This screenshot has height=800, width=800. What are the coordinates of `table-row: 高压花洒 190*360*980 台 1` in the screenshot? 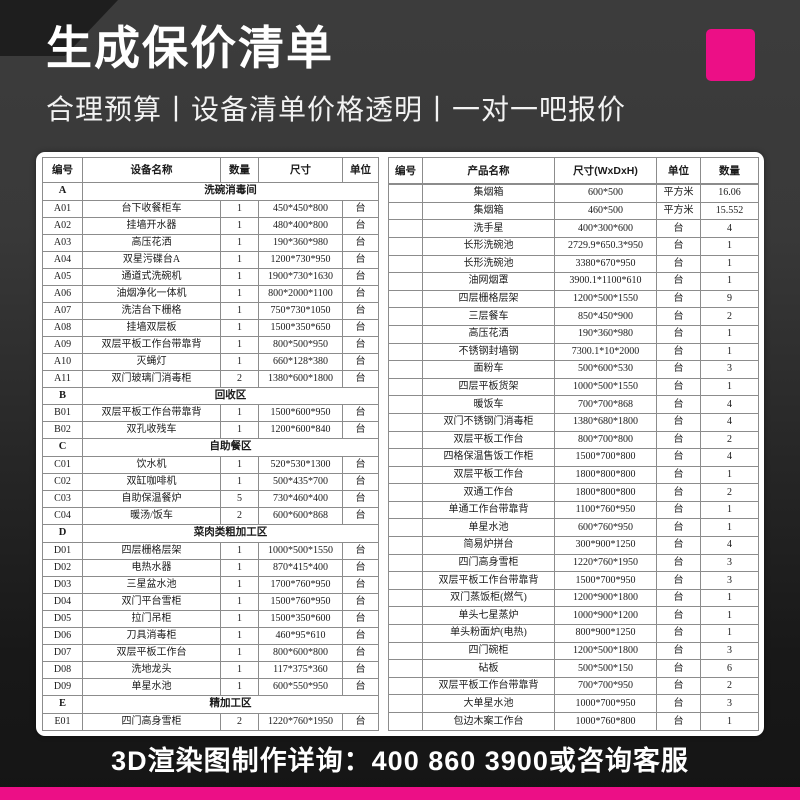 It's located at (573, 334).